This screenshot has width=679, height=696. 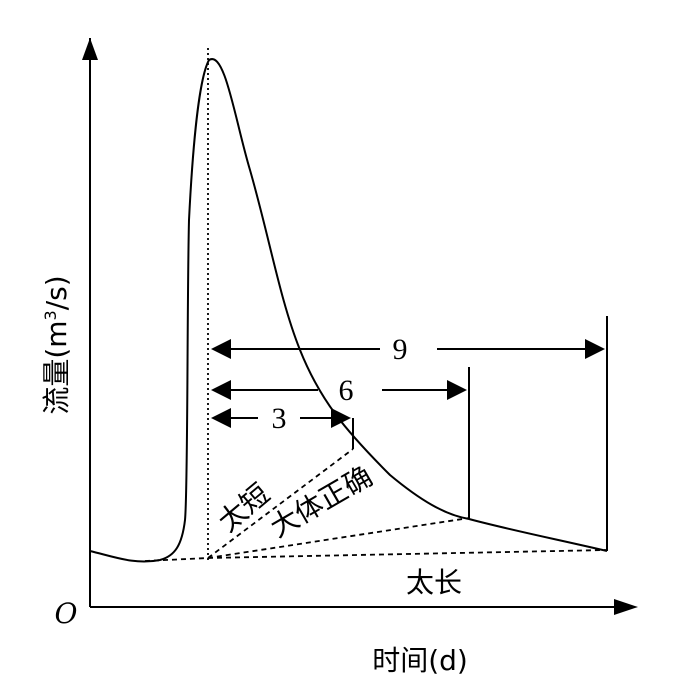 What do you see at coordinates (90, 49) in the screenshot?
I see `y-axis-arrowhead` at bounding box center [90, 49].